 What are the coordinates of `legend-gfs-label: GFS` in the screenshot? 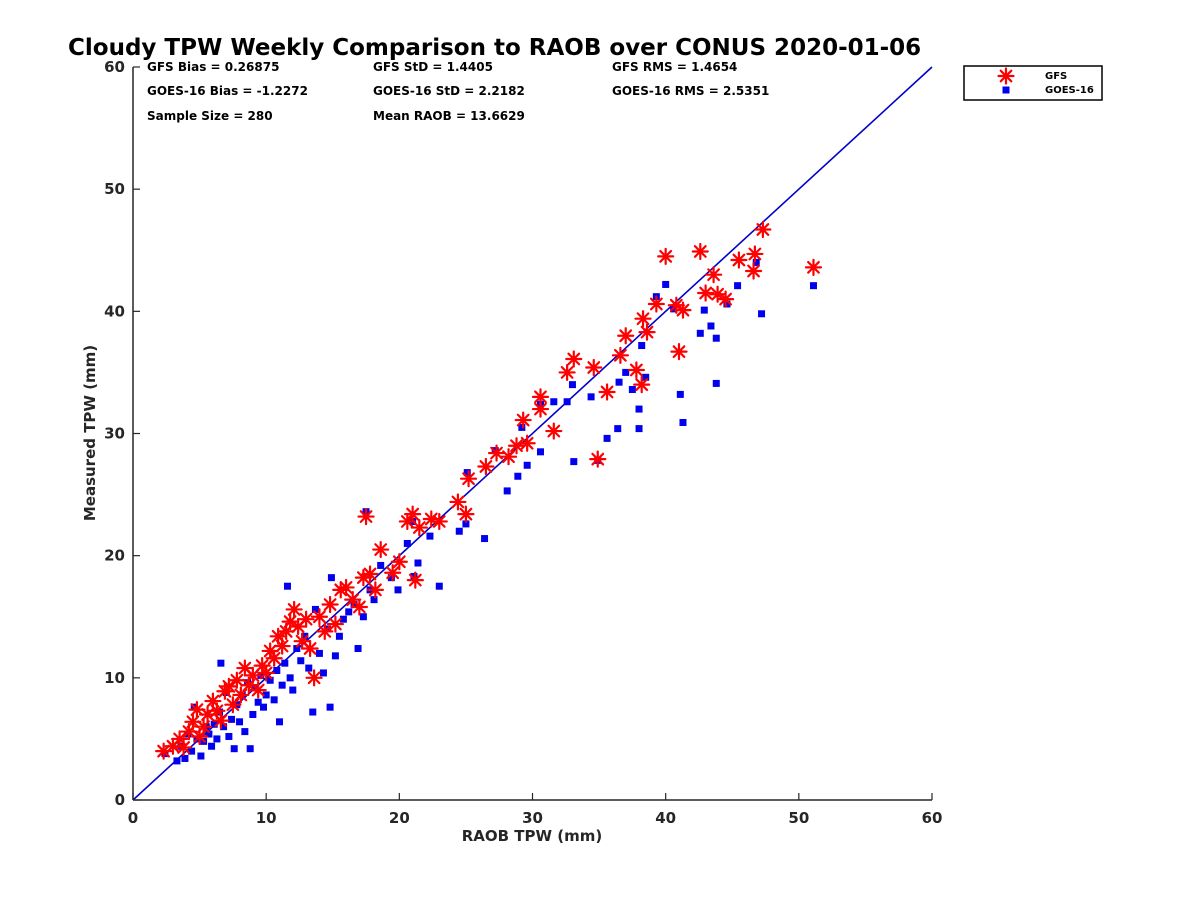 It's located at (1056, 76).